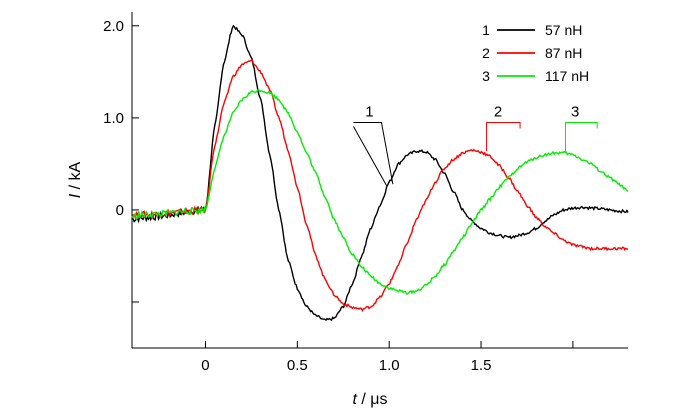 This screenshot has width=700, height=415. I want to click on legend-entry-id: 2, so click(486, 53).